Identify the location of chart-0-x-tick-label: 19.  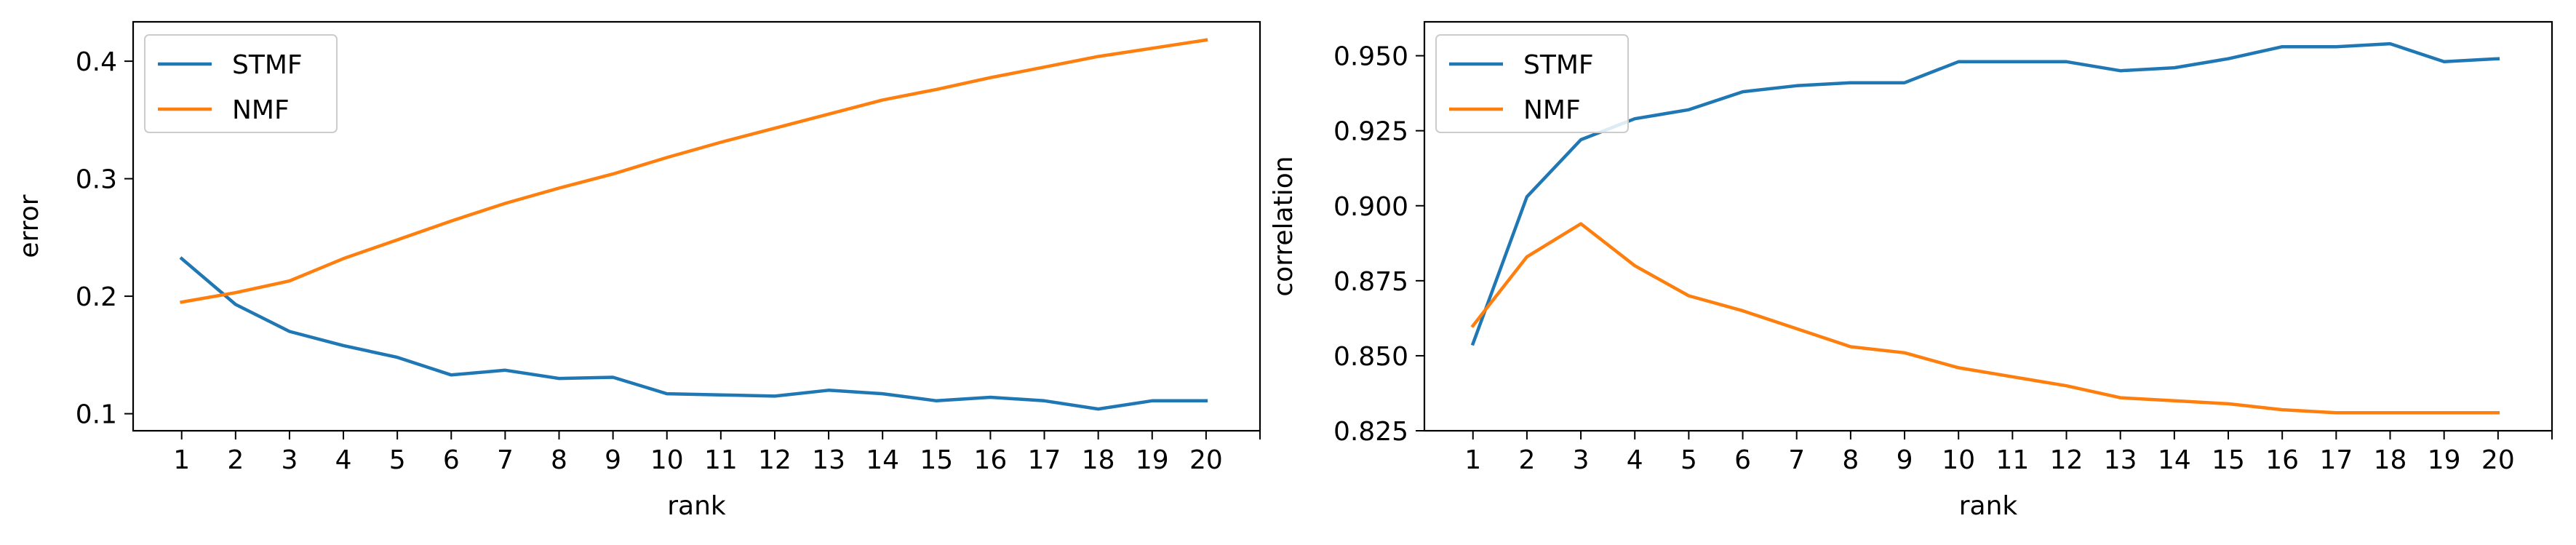
(1152, 460).